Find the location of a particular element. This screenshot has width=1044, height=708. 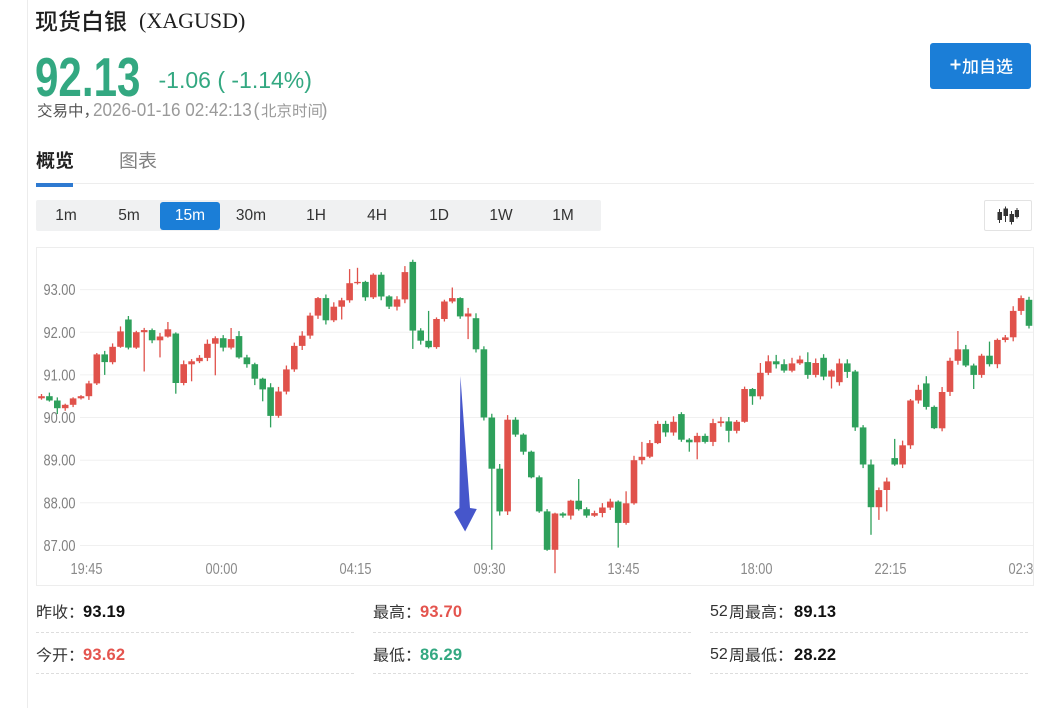

svg-text: 91.00 is located at coordinates (60, 375).